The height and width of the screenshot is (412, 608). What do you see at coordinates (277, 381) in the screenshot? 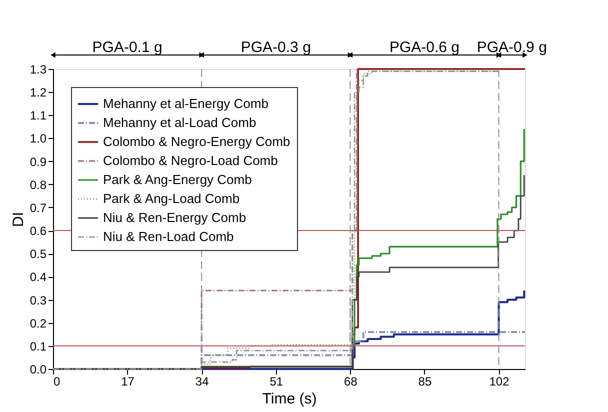
I see `x-tick-label: 51` at bounding box center [277, 381].